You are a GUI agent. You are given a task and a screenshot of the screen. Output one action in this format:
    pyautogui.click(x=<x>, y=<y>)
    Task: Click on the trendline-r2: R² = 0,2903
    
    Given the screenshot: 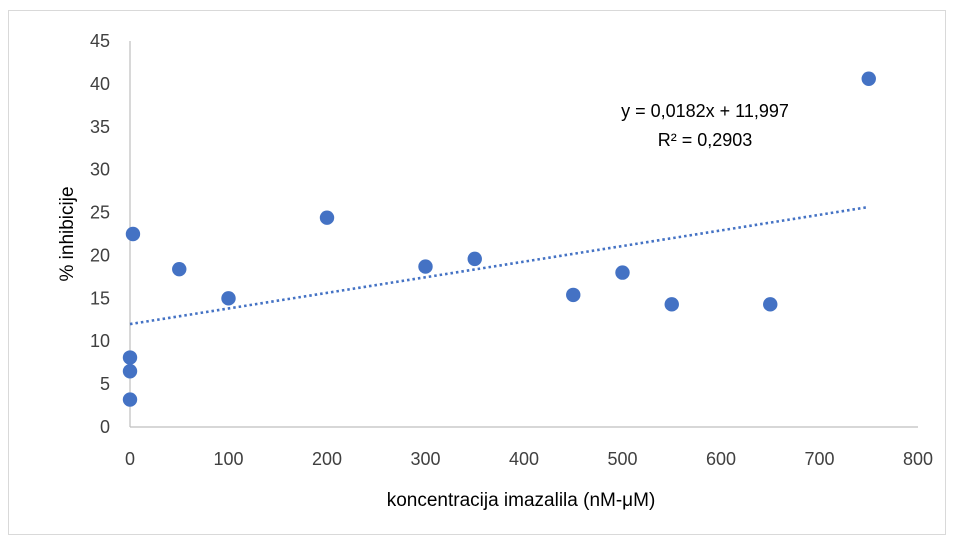 What is the action you would take?
    pyautogui.click(x=705, y=140)
    